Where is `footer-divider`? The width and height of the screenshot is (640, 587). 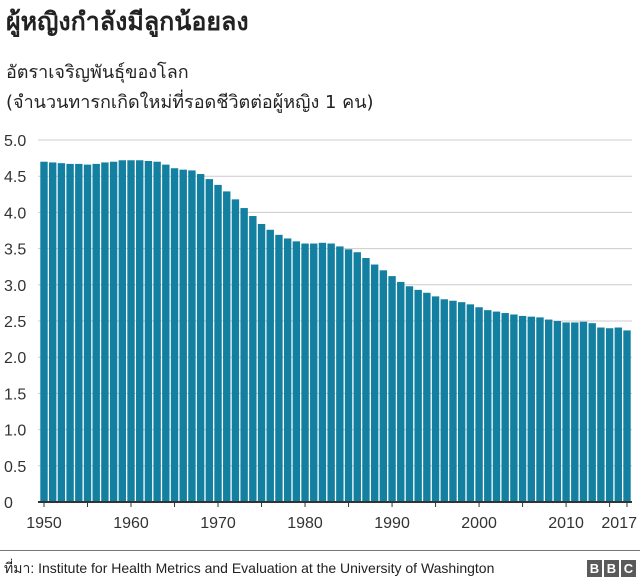 footer-divider is located at coordinates (320, 550).